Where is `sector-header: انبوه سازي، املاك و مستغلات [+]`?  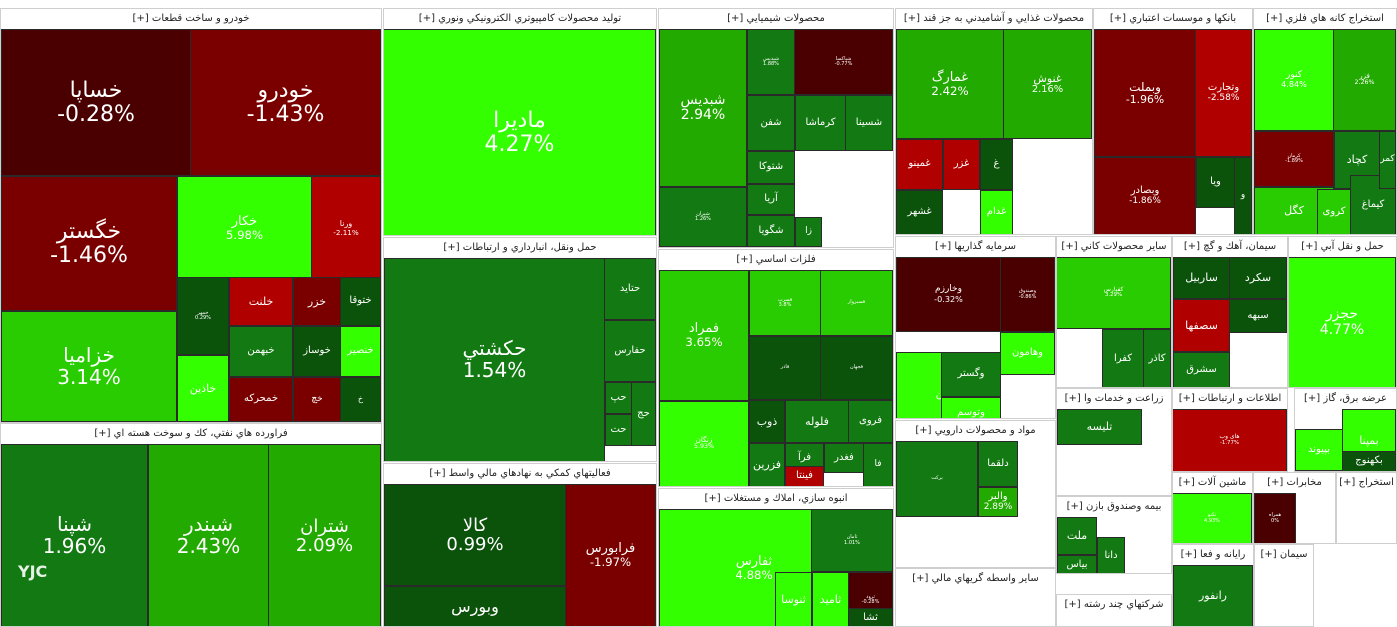 sector-header: انبوه سازي، املاك و مستغلات [+] is located at coordinates (776, 499).